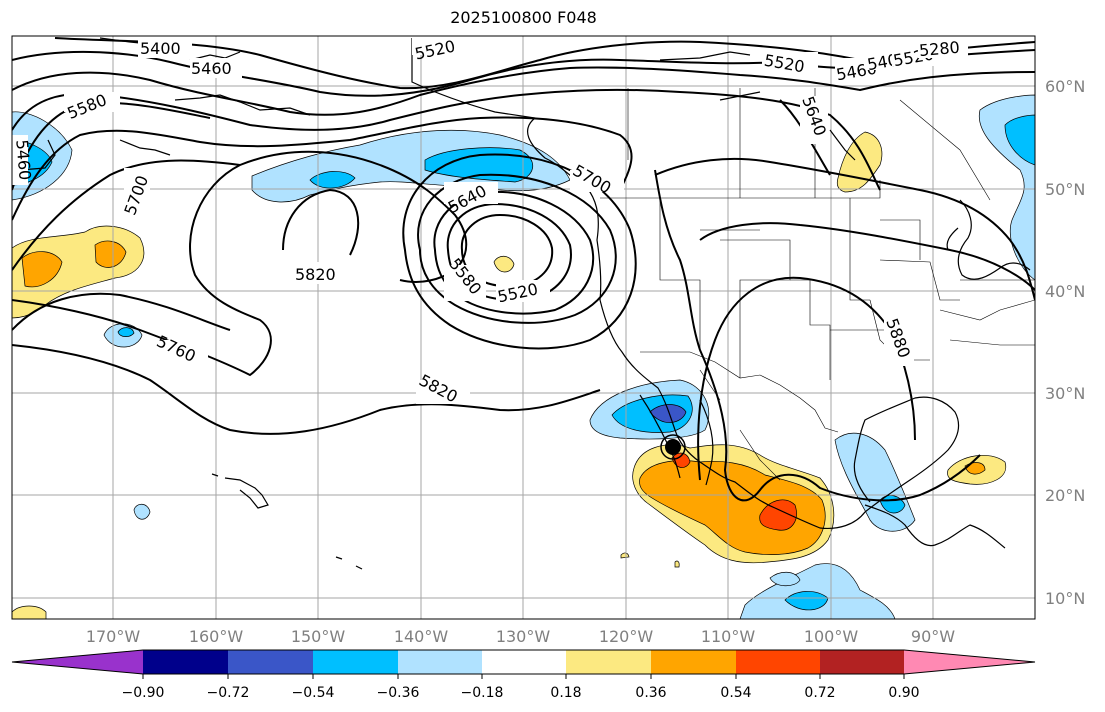 The height and width of the screenshot is (712, 1105). What do you see at coordinates (969, 662) in the screenshot?
I see `colorbar-max-extend` at bounding box center [969, 662].